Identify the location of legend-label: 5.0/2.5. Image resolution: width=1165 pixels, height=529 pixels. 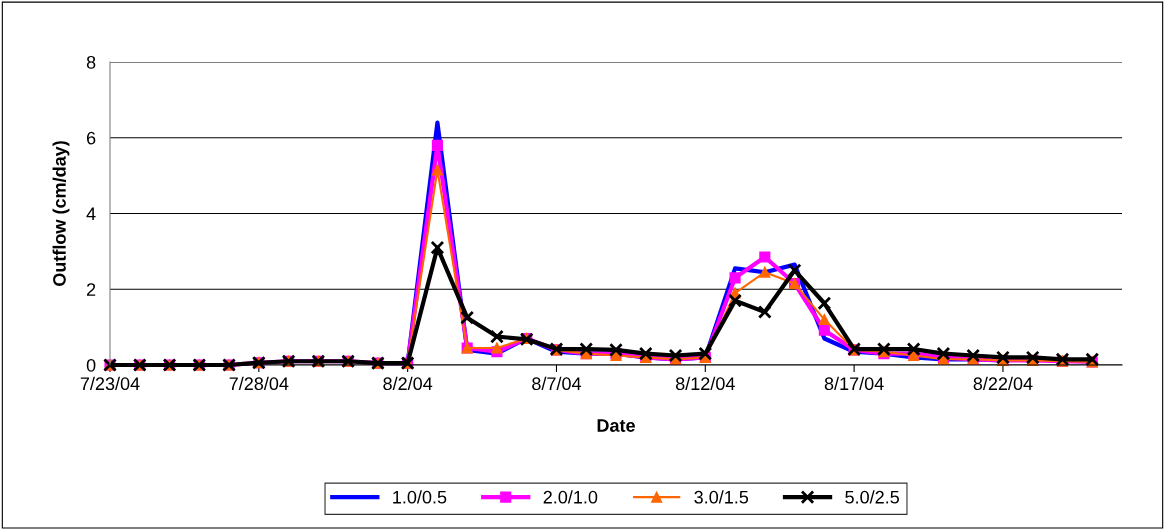
(872, 497).